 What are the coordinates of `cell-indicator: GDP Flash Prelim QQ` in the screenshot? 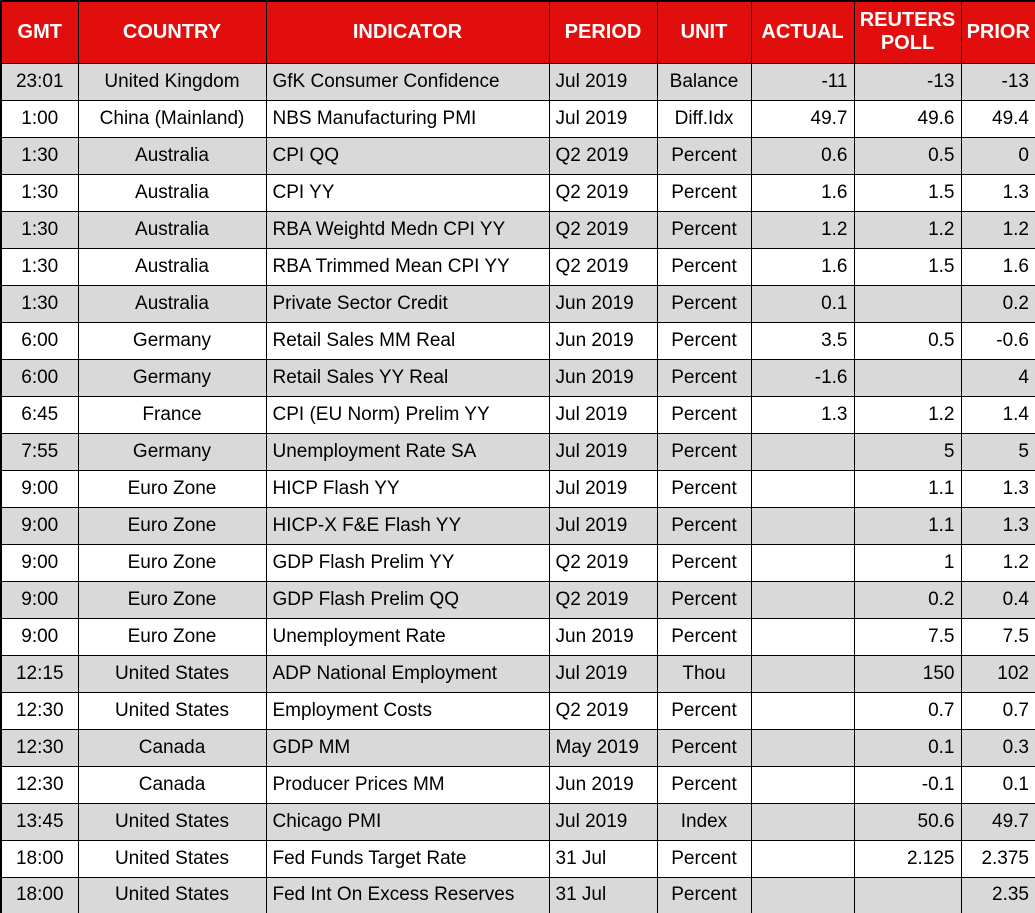 It's located at (407, 599).